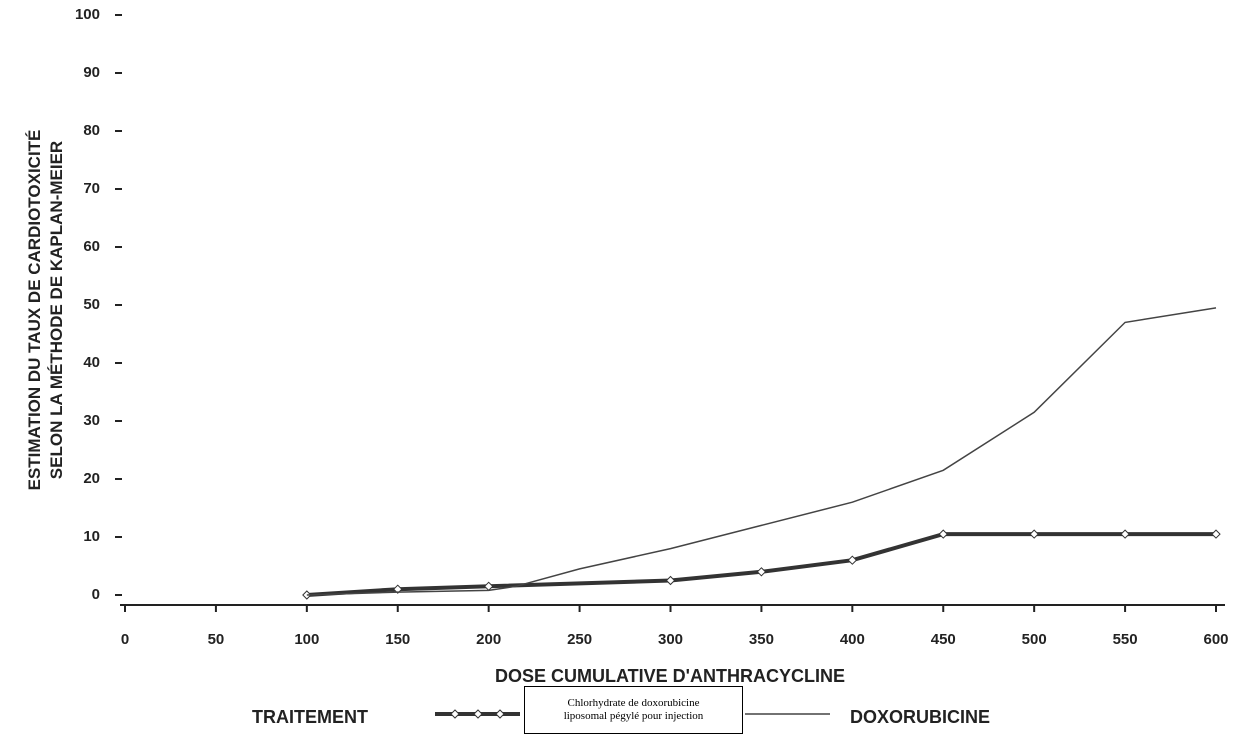 This screenshot has height=736, width=1241. I want to click on x-tick-label: 150, so click(397, 639).